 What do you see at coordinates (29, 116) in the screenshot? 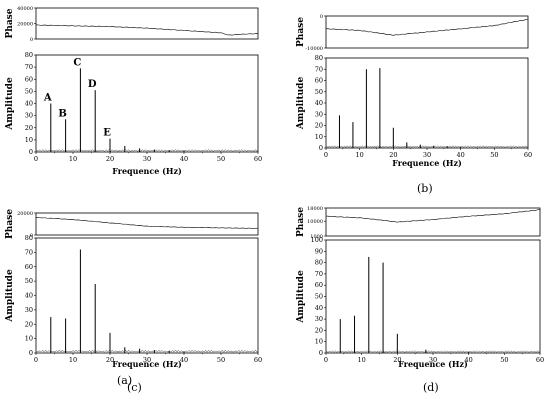
I see `p0-amp-ytick-label-3: 30` at bounding box center [29, 116].